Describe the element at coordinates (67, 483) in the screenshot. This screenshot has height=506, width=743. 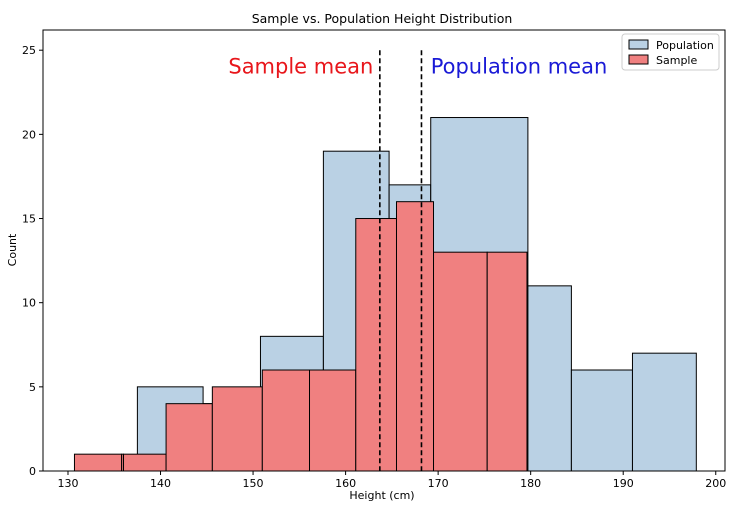
I see `x-tick-label: 130` at that location.